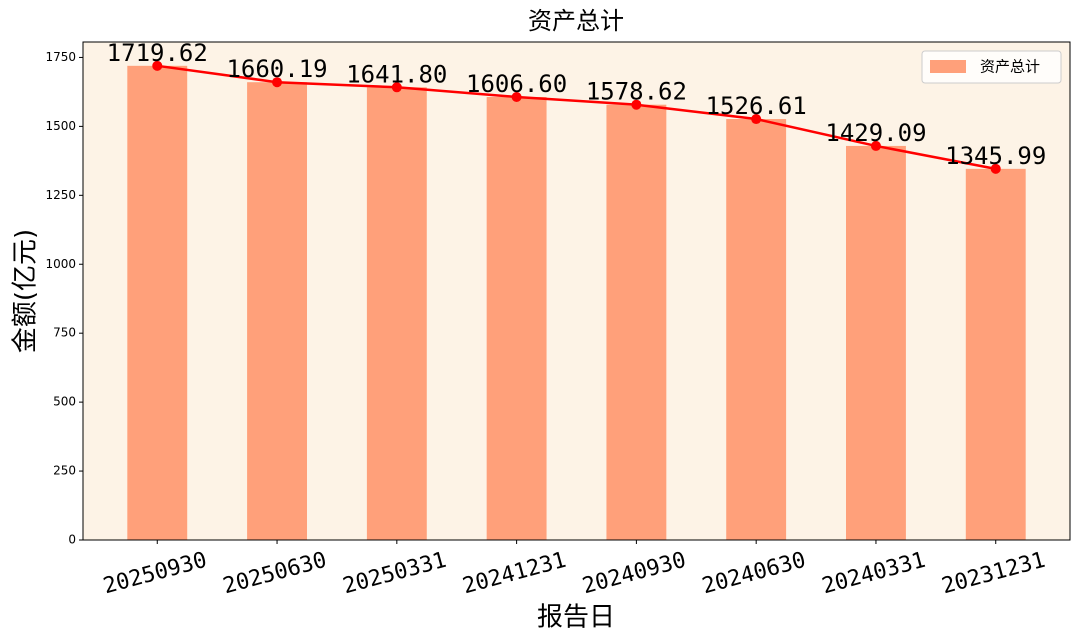 Image resolution: width=1080 pixels, height=643 pixels. Describe the element at coordinates (64, 471) in the screenshot. I see `y-tick-label: 250` at that location.